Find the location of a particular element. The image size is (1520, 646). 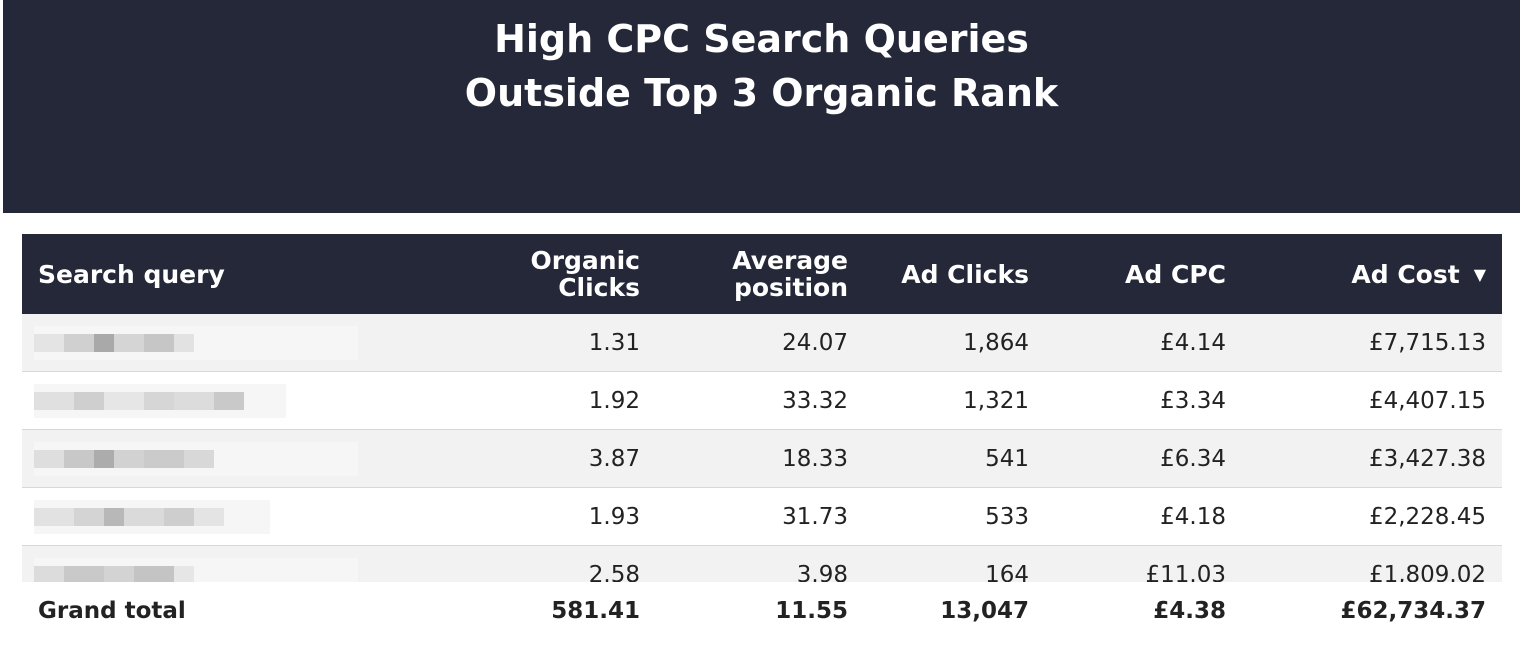

average-position-value: 3.98 is located at coordinates (822, 572).